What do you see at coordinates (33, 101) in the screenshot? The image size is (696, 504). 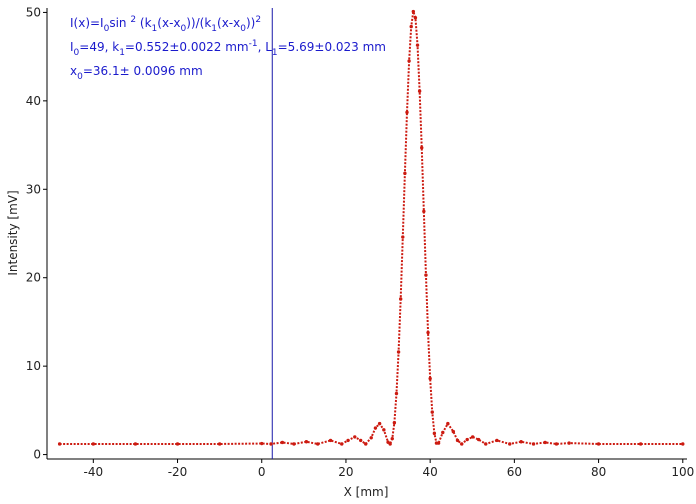 I see `y-tick-label: 40` at bounding box center [33, 101].